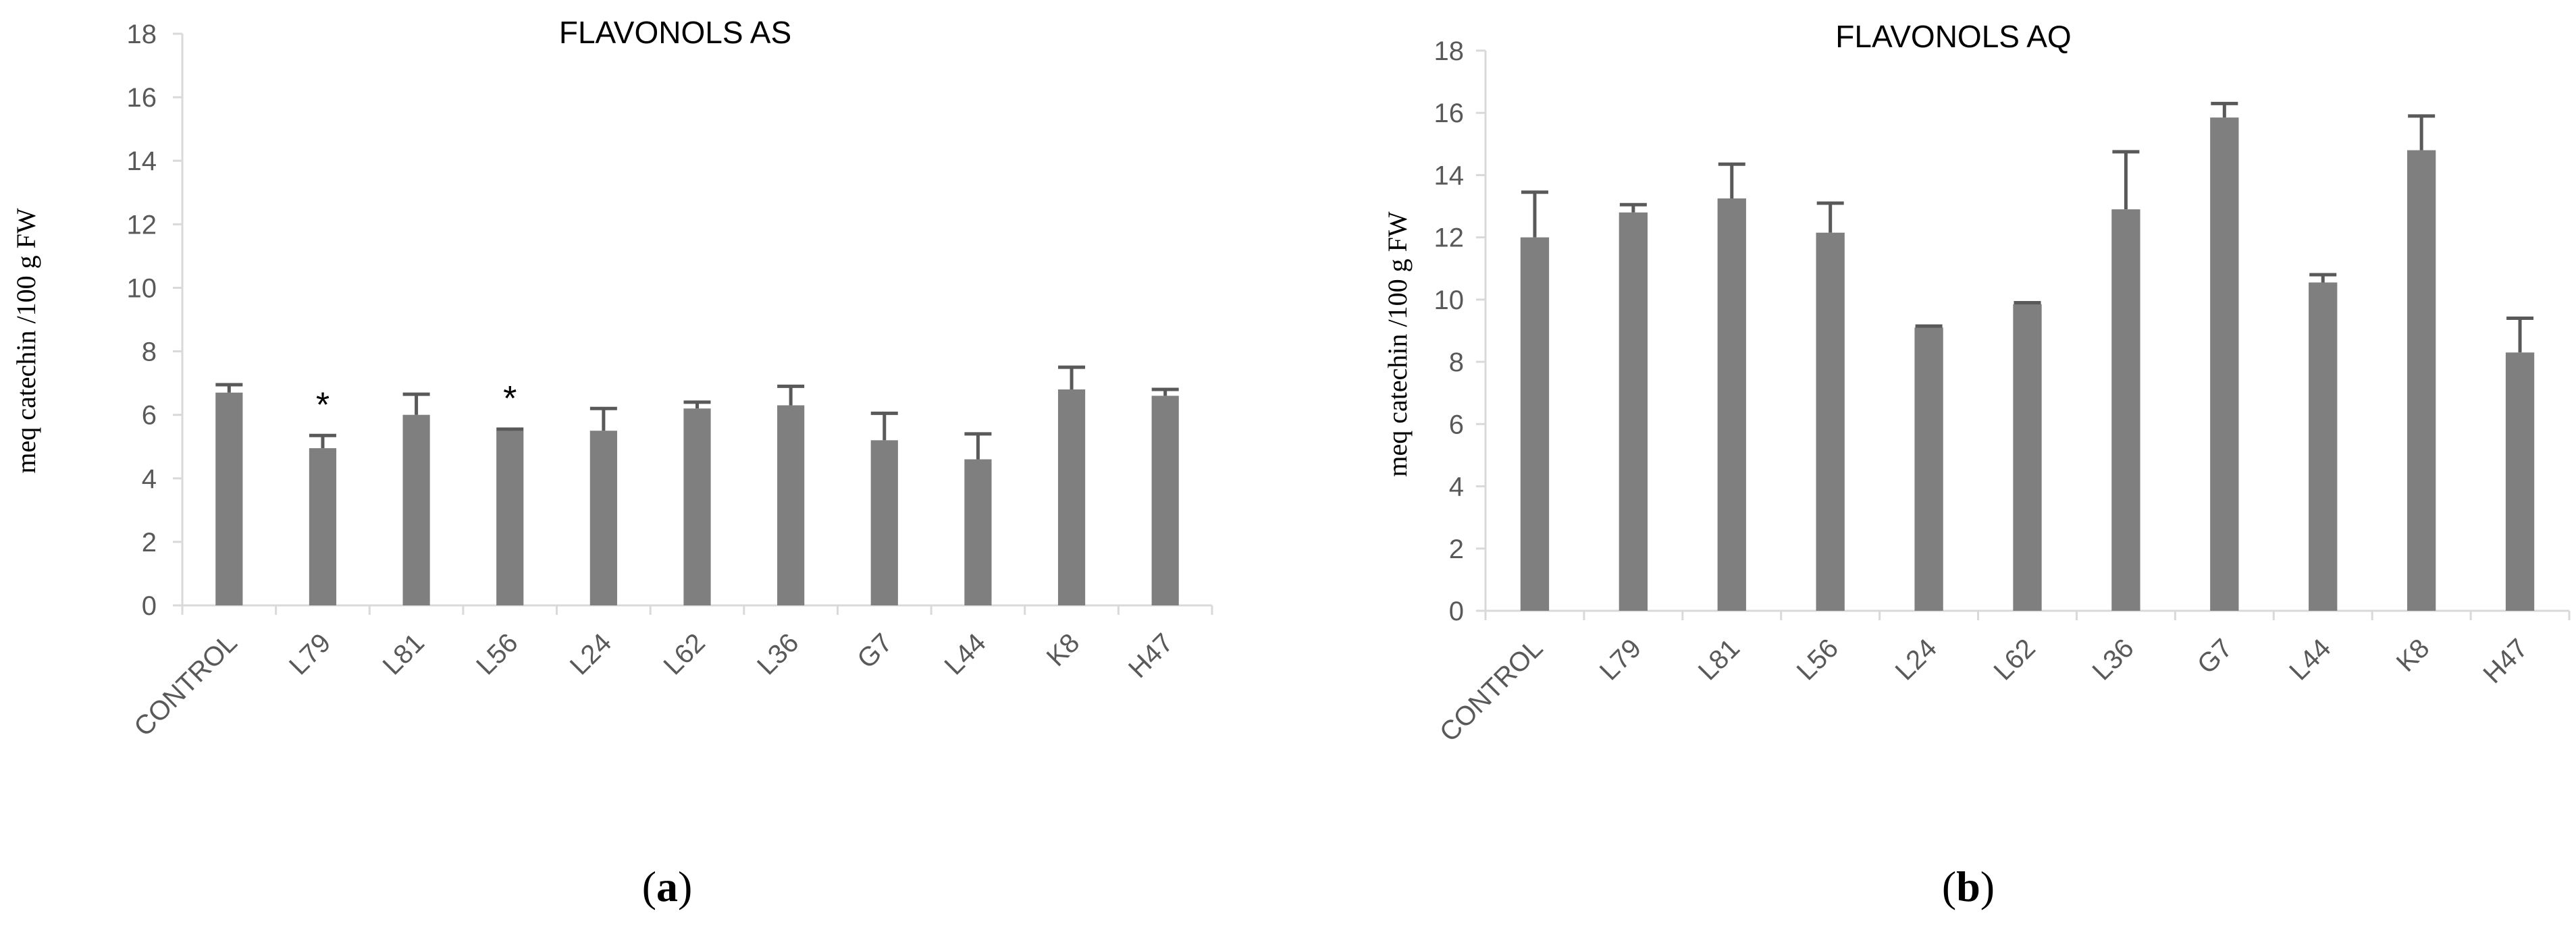 The image size is (2576, 928). Describe the element at coordinates (1456, 549) in the screenshot. I see `y-tick-label-b: 2` at that location.